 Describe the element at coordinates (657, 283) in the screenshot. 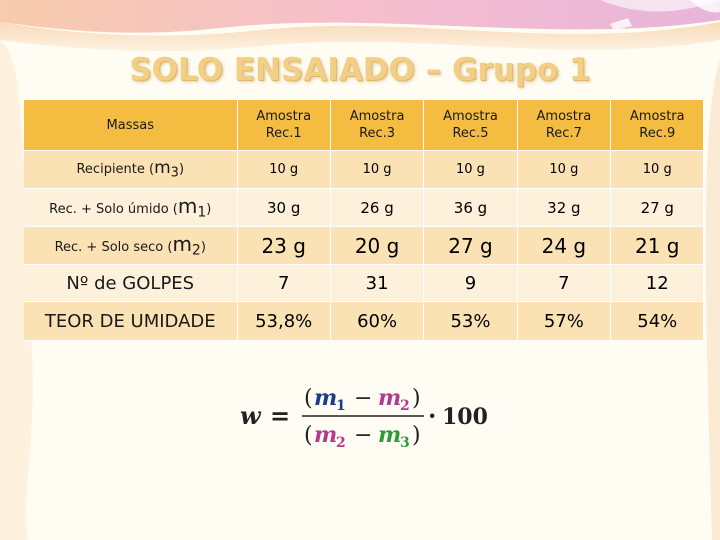

I see `table-cell: 12` at that location.